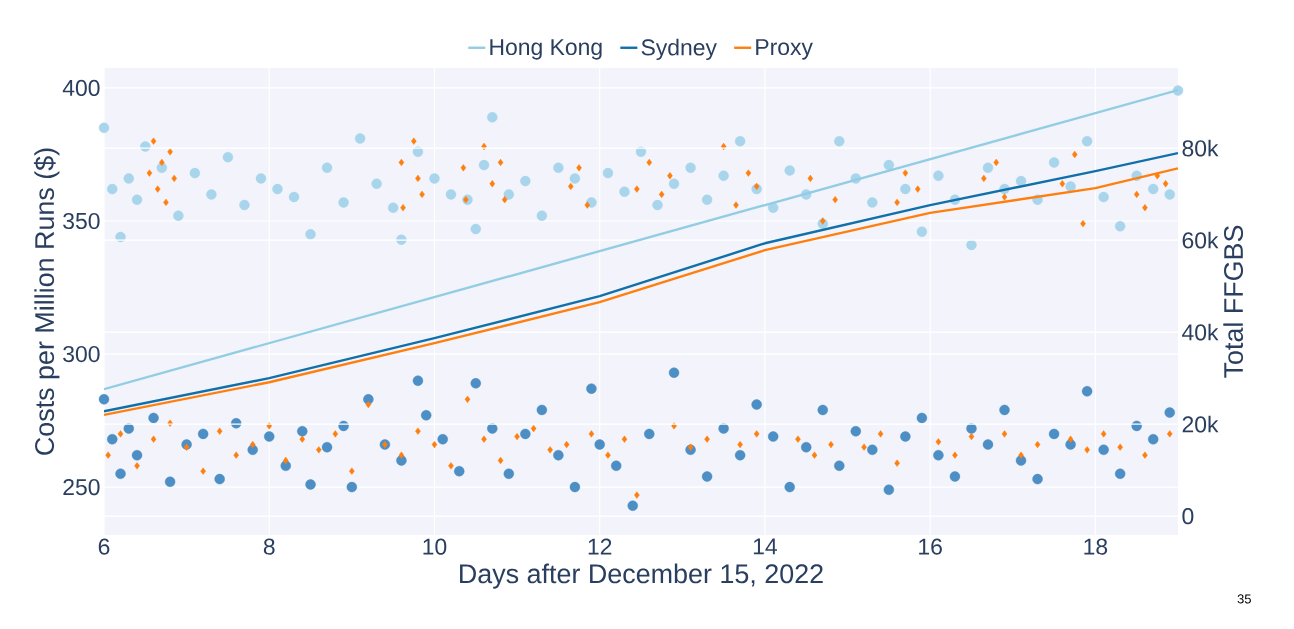  Describe the element at coordinates (679, 49) in the screenshot. I see `legend-label: Sydney` at that location.